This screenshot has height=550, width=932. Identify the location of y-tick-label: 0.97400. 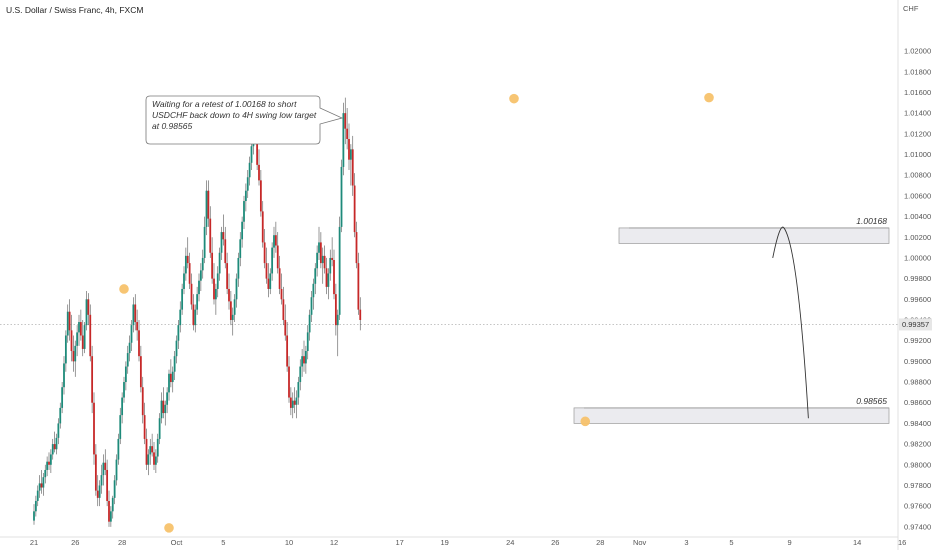
(917, 526).